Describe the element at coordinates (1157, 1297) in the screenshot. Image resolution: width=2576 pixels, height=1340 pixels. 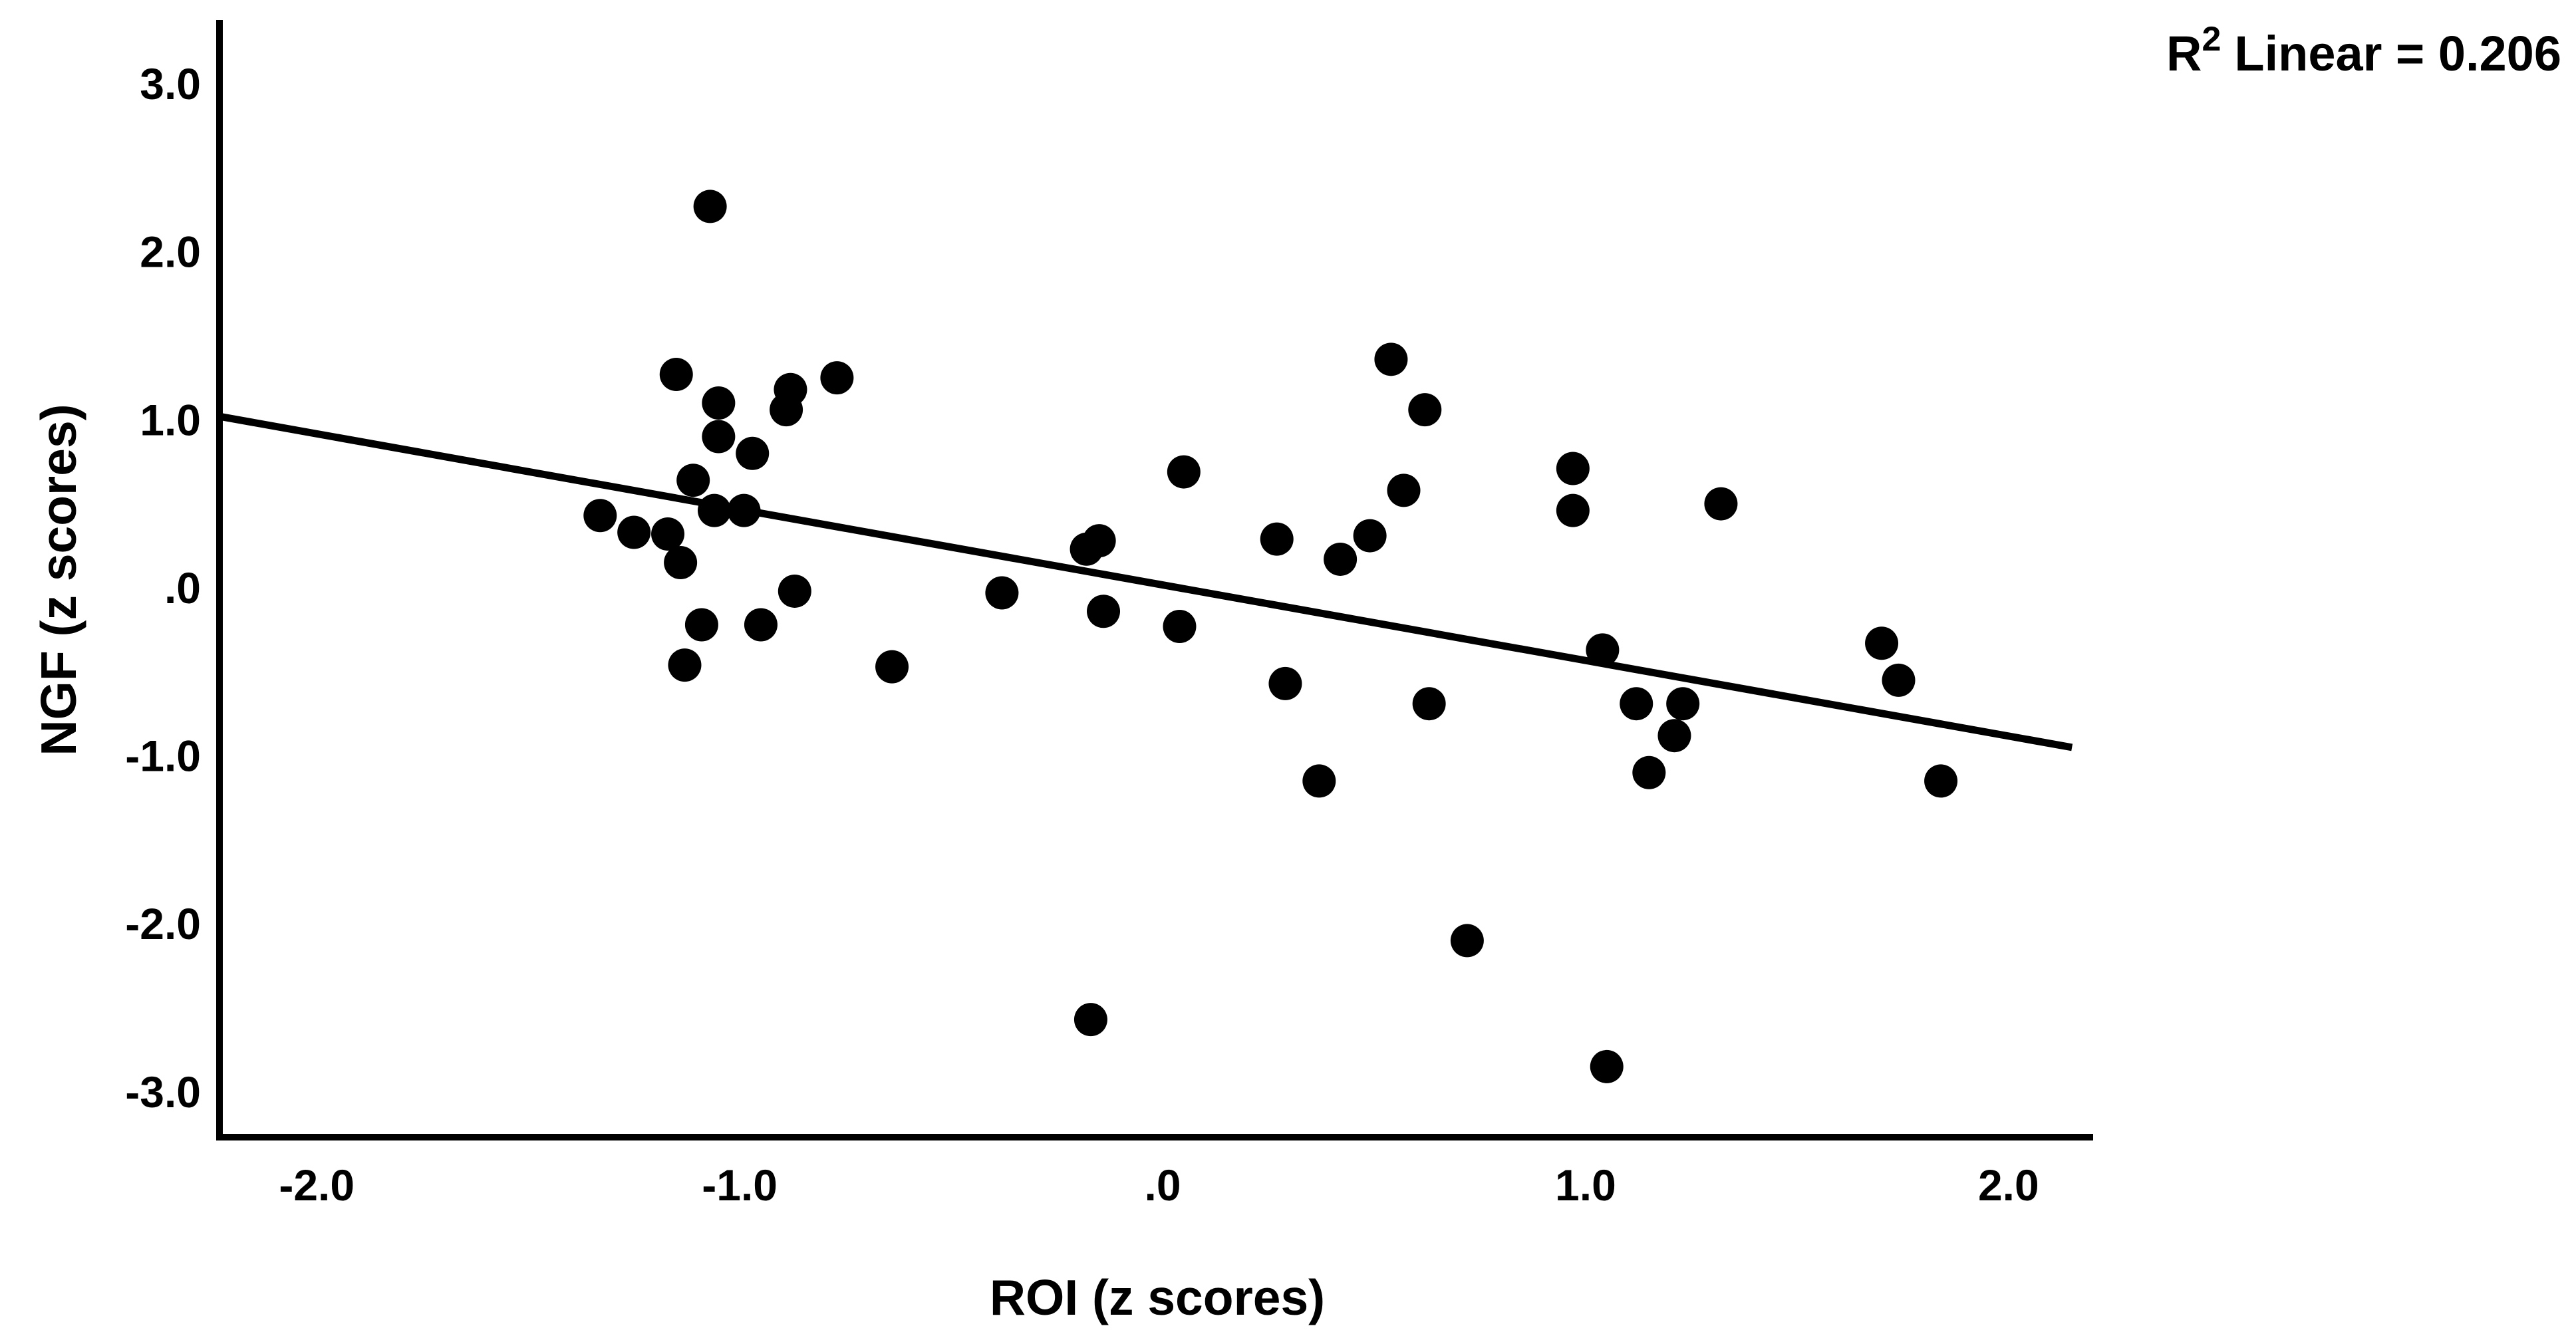
I see `x-axis-title: ROI (z scores)` at that location.